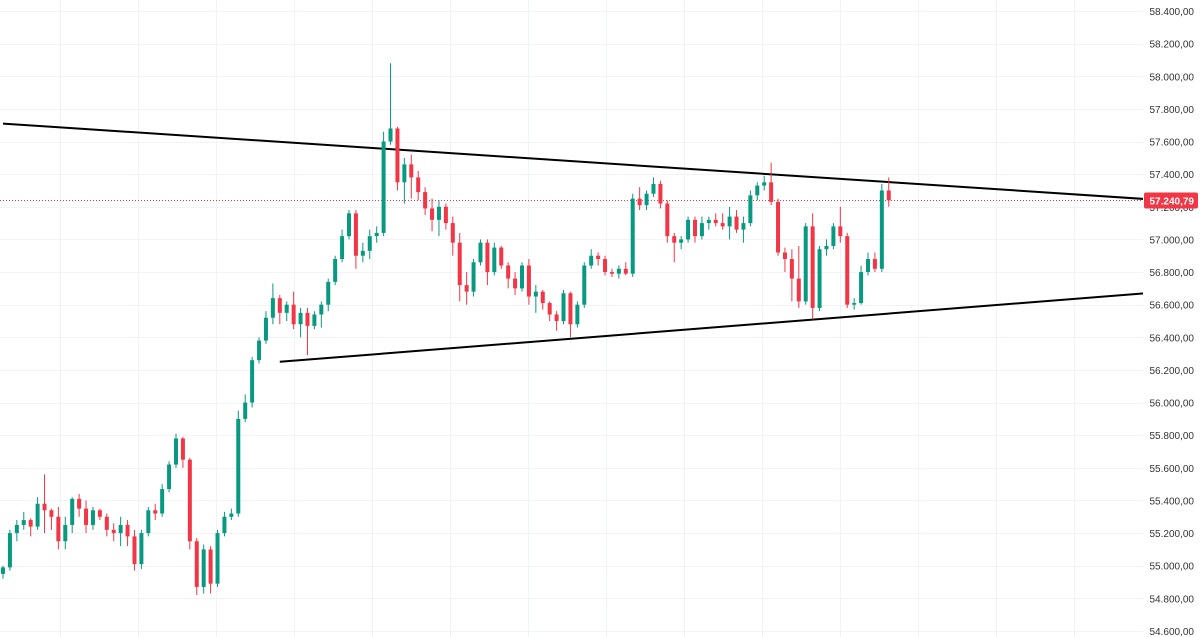 This screenshot has height=637, width=1200. Describe the element at coordinates (1172, 534) in the screenshot. I see `y-tick-label: 55.200,00` at that location.